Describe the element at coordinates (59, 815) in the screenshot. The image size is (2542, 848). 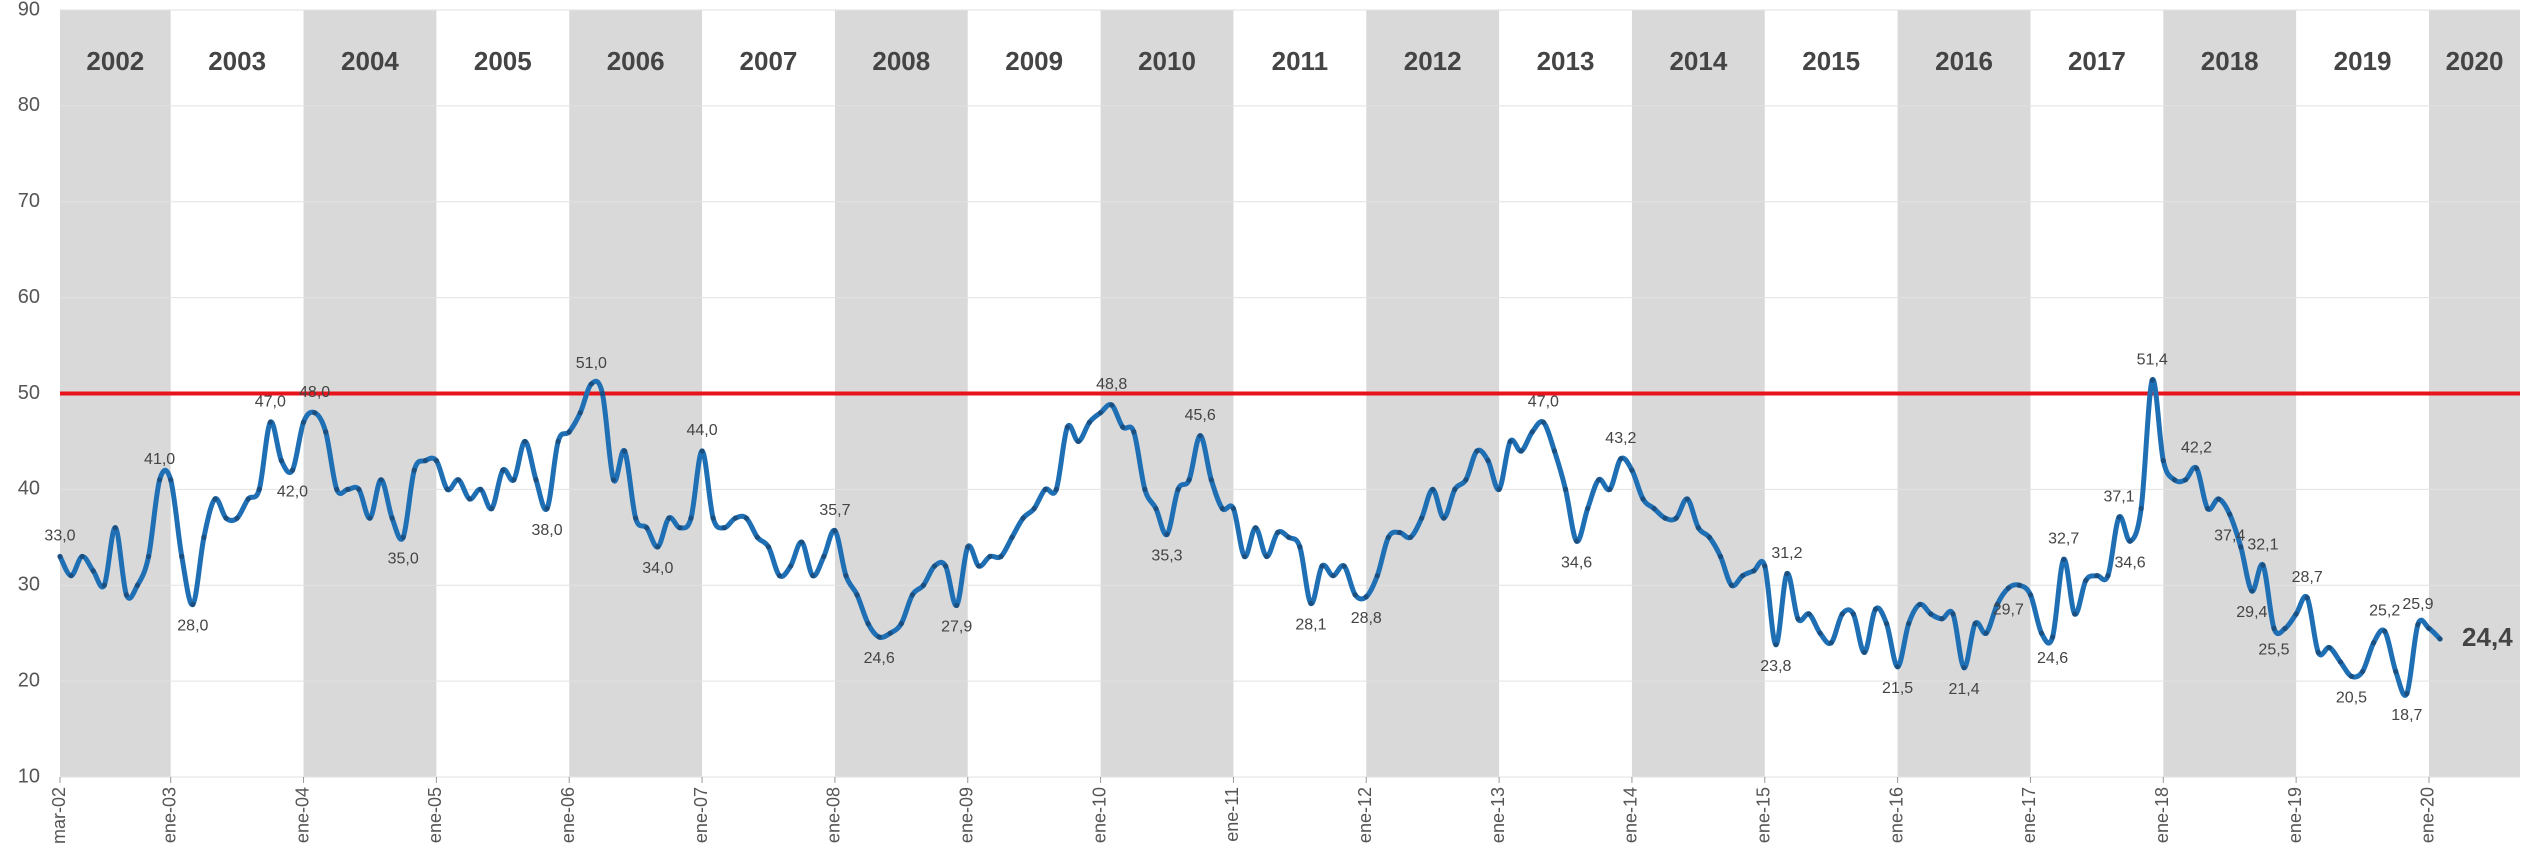
I see `x-tick-label: mar-02` at that location.